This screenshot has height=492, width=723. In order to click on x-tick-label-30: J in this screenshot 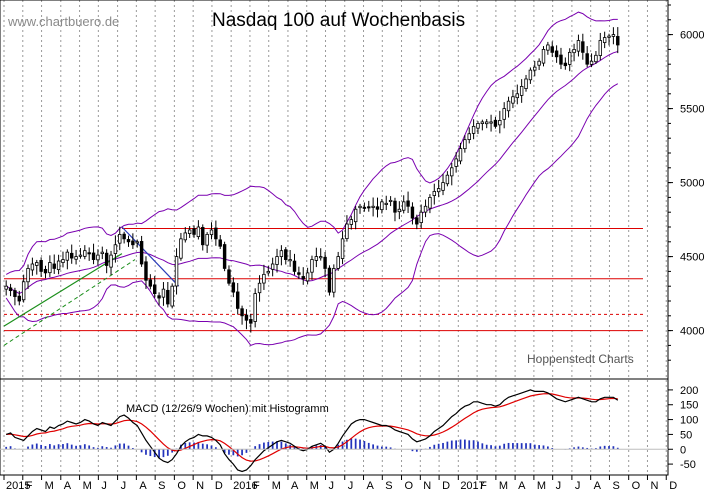, I will do `click(578, 486)`.